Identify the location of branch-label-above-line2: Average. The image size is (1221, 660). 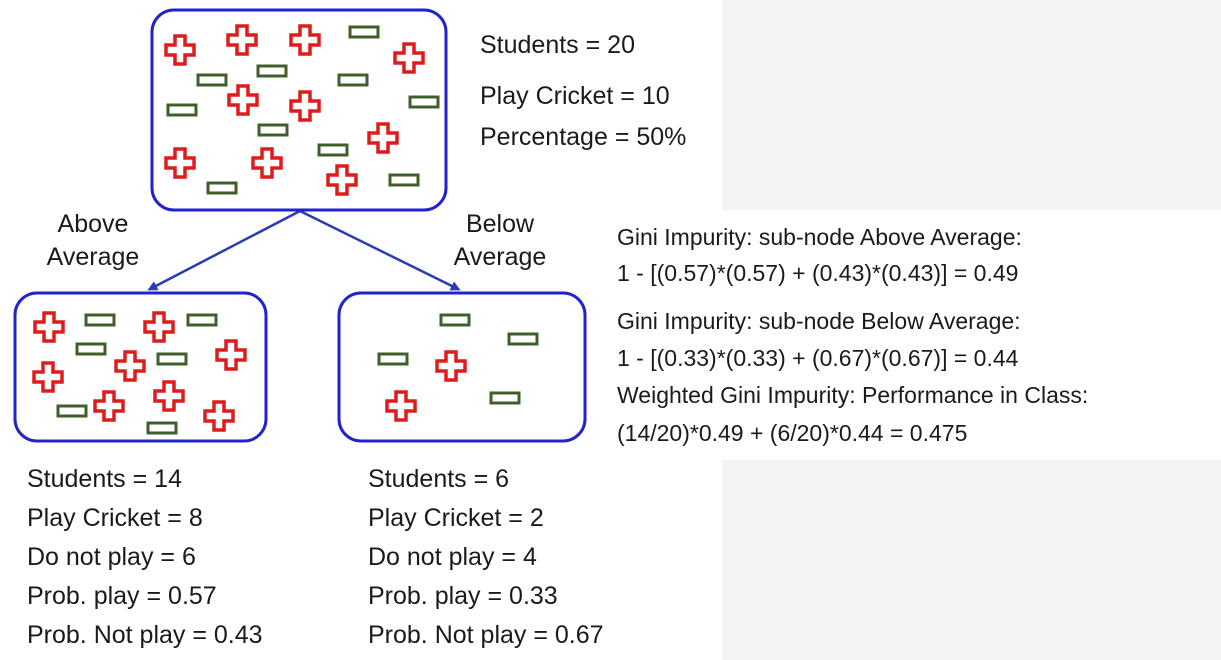
(93, 257).